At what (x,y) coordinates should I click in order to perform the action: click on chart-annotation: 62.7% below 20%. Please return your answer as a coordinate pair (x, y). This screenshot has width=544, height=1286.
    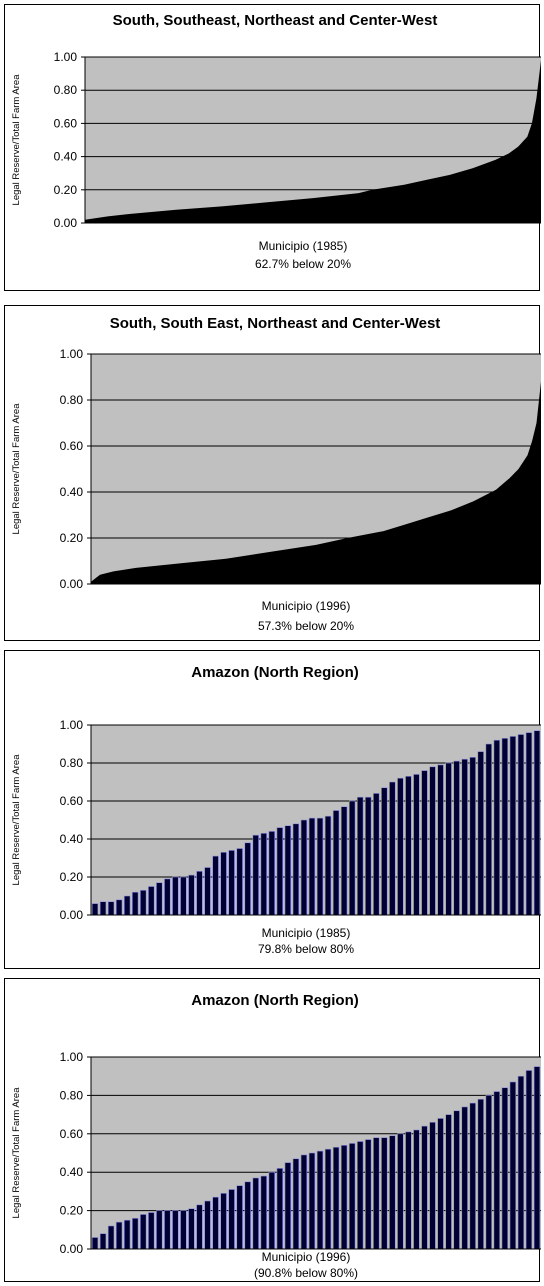
    Looking at the image, I should click on (303, 264).